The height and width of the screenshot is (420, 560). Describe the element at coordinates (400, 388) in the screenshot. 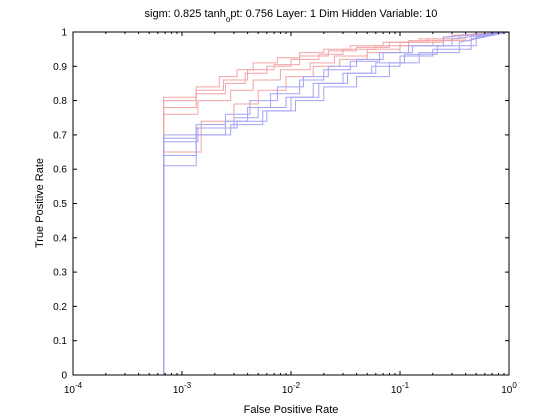

I see `x-tick-label: 10⁻¹` at that location.